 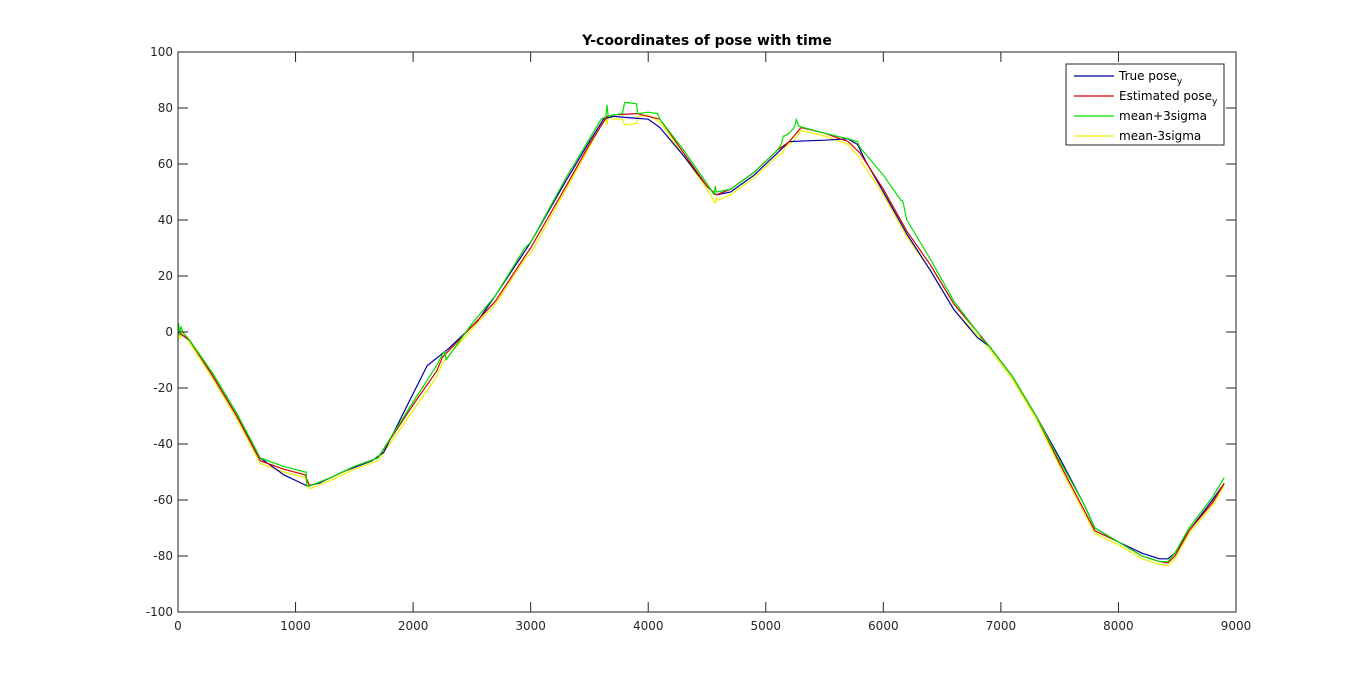 I want to click on y-tick-label: 60, so click(x=165, y=164).